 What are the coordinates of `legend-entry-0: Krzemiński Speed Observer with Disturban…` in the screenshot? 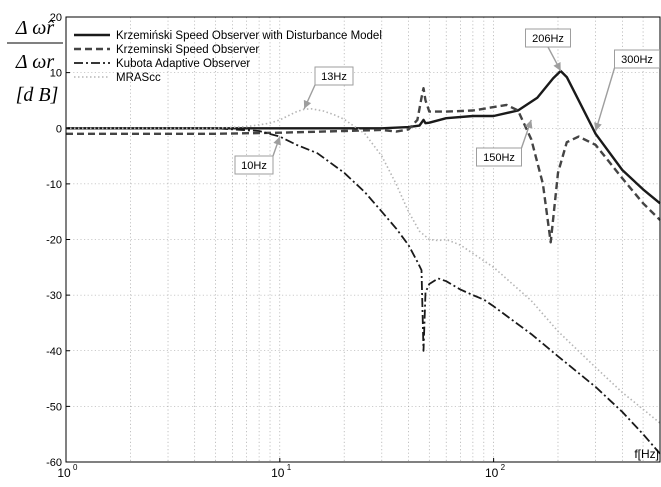 It's located at (249, 36).